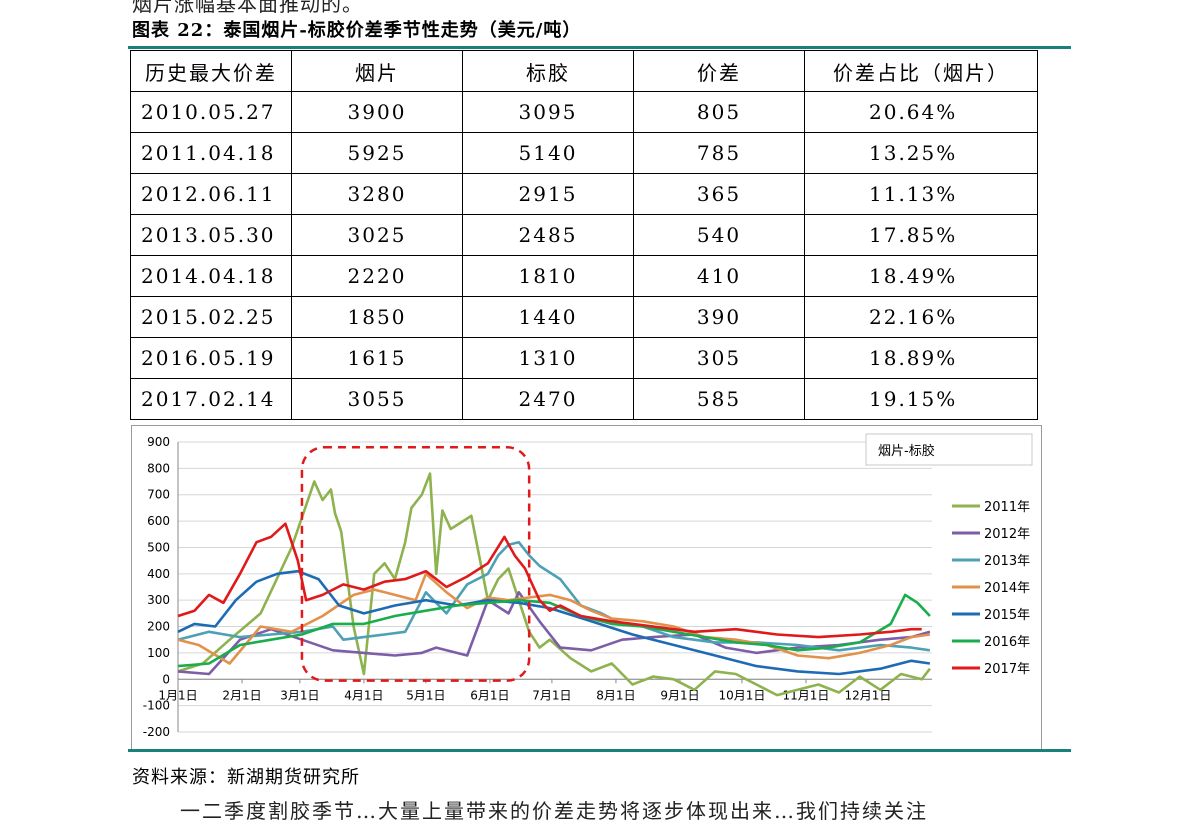 The height and width of the screenshot is (824, 1191). I want to click on cell-date: 2016.05.19, so click(211, 358).